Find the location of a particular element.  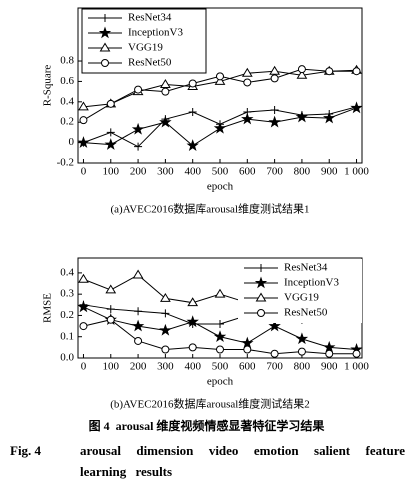

y-tick-label: 0.4 is located at coordinates (67, 272).